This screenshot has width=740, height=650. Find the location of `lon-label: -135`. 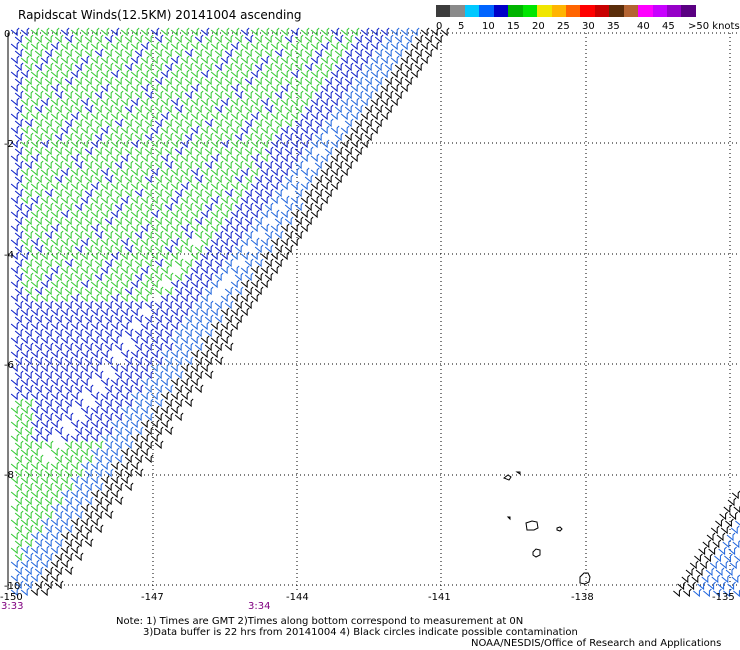

lon-label: -135 is located at coordinates (723, 597).